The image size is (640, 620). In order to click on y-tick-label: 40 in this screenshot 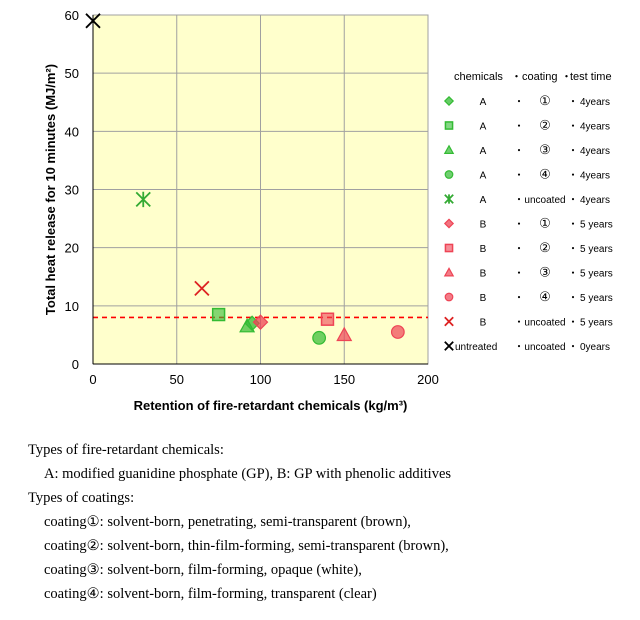, I will do `click(72, 131)`.